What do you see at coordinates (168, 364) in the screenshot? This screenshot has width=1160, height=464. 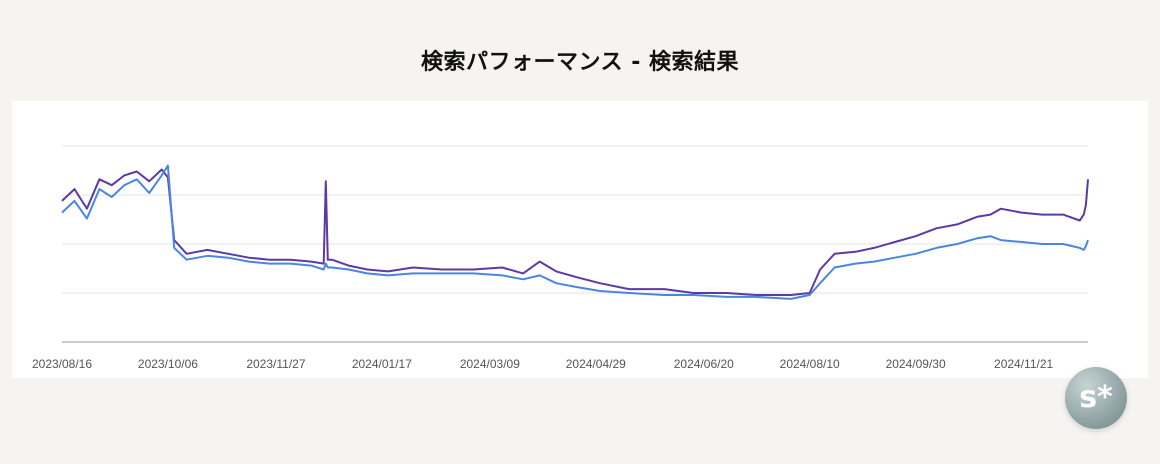 I see `x-tick-label: 2023/10/06` at bounding box center [168, 364].